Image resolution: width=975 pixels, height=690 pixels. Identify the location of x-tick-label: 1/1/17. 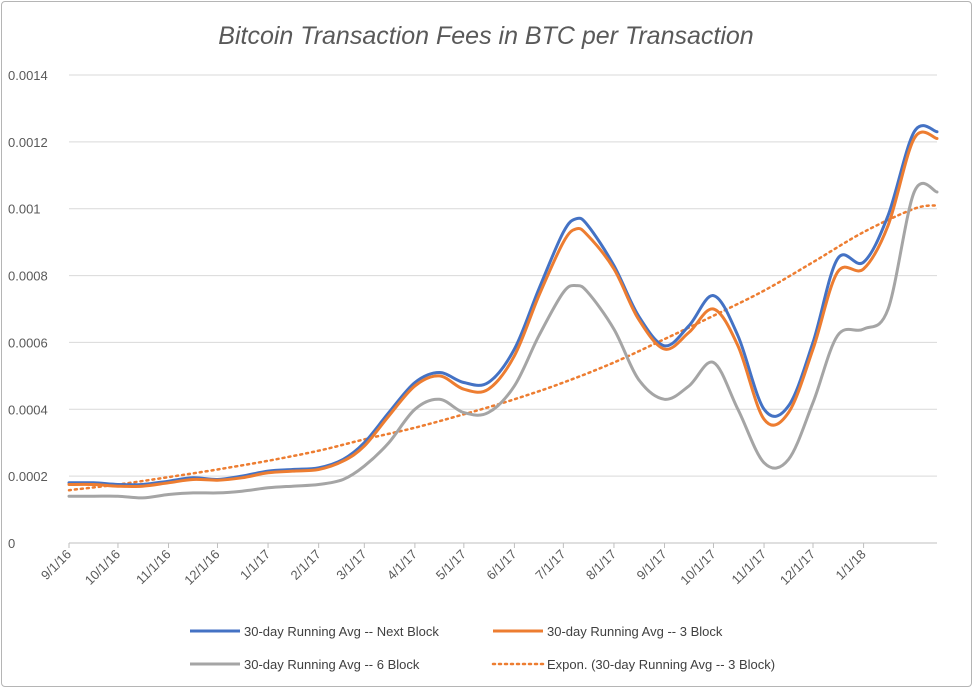
(255, 565).